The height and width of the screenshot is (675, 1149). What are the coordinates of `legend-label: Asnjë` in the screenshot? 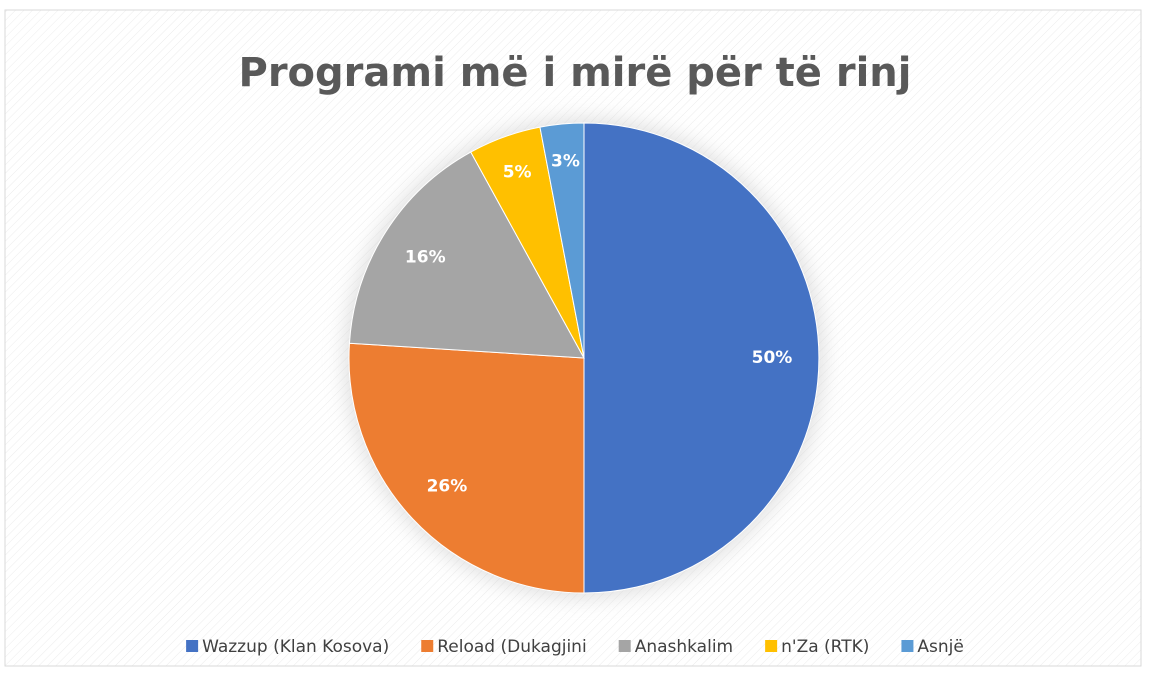 It's located at (940, 647).